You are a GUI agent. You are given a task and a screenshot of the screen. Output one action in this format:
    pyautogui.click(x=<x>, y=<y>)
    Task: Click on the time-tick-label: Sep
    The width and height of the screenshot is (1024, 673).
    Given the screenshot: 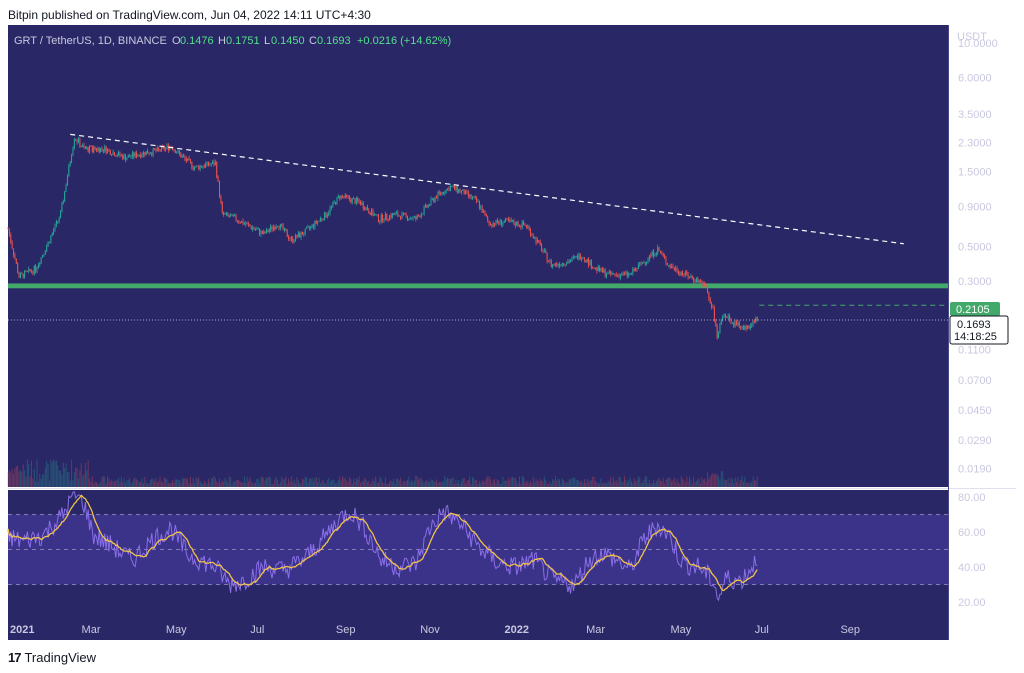 What is the action you would take?
    pyautogui.click(x=850, y=630)
    